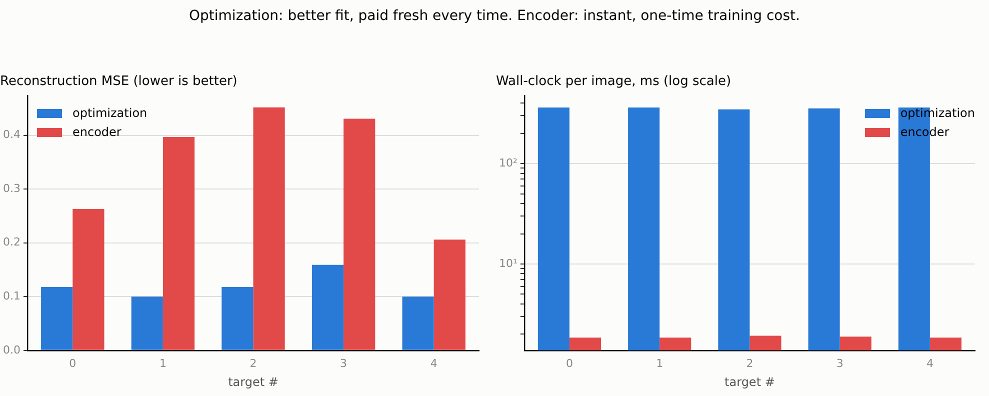 Image resolution: width=989 pixels, height=396 pixels. What do you see at coordinates (494, 16) in the screenshot?
I see `text: Optimization: better fit, paid fresh every time. Encoder: instant, one-time training cost.` at bounding box center [494, 16].